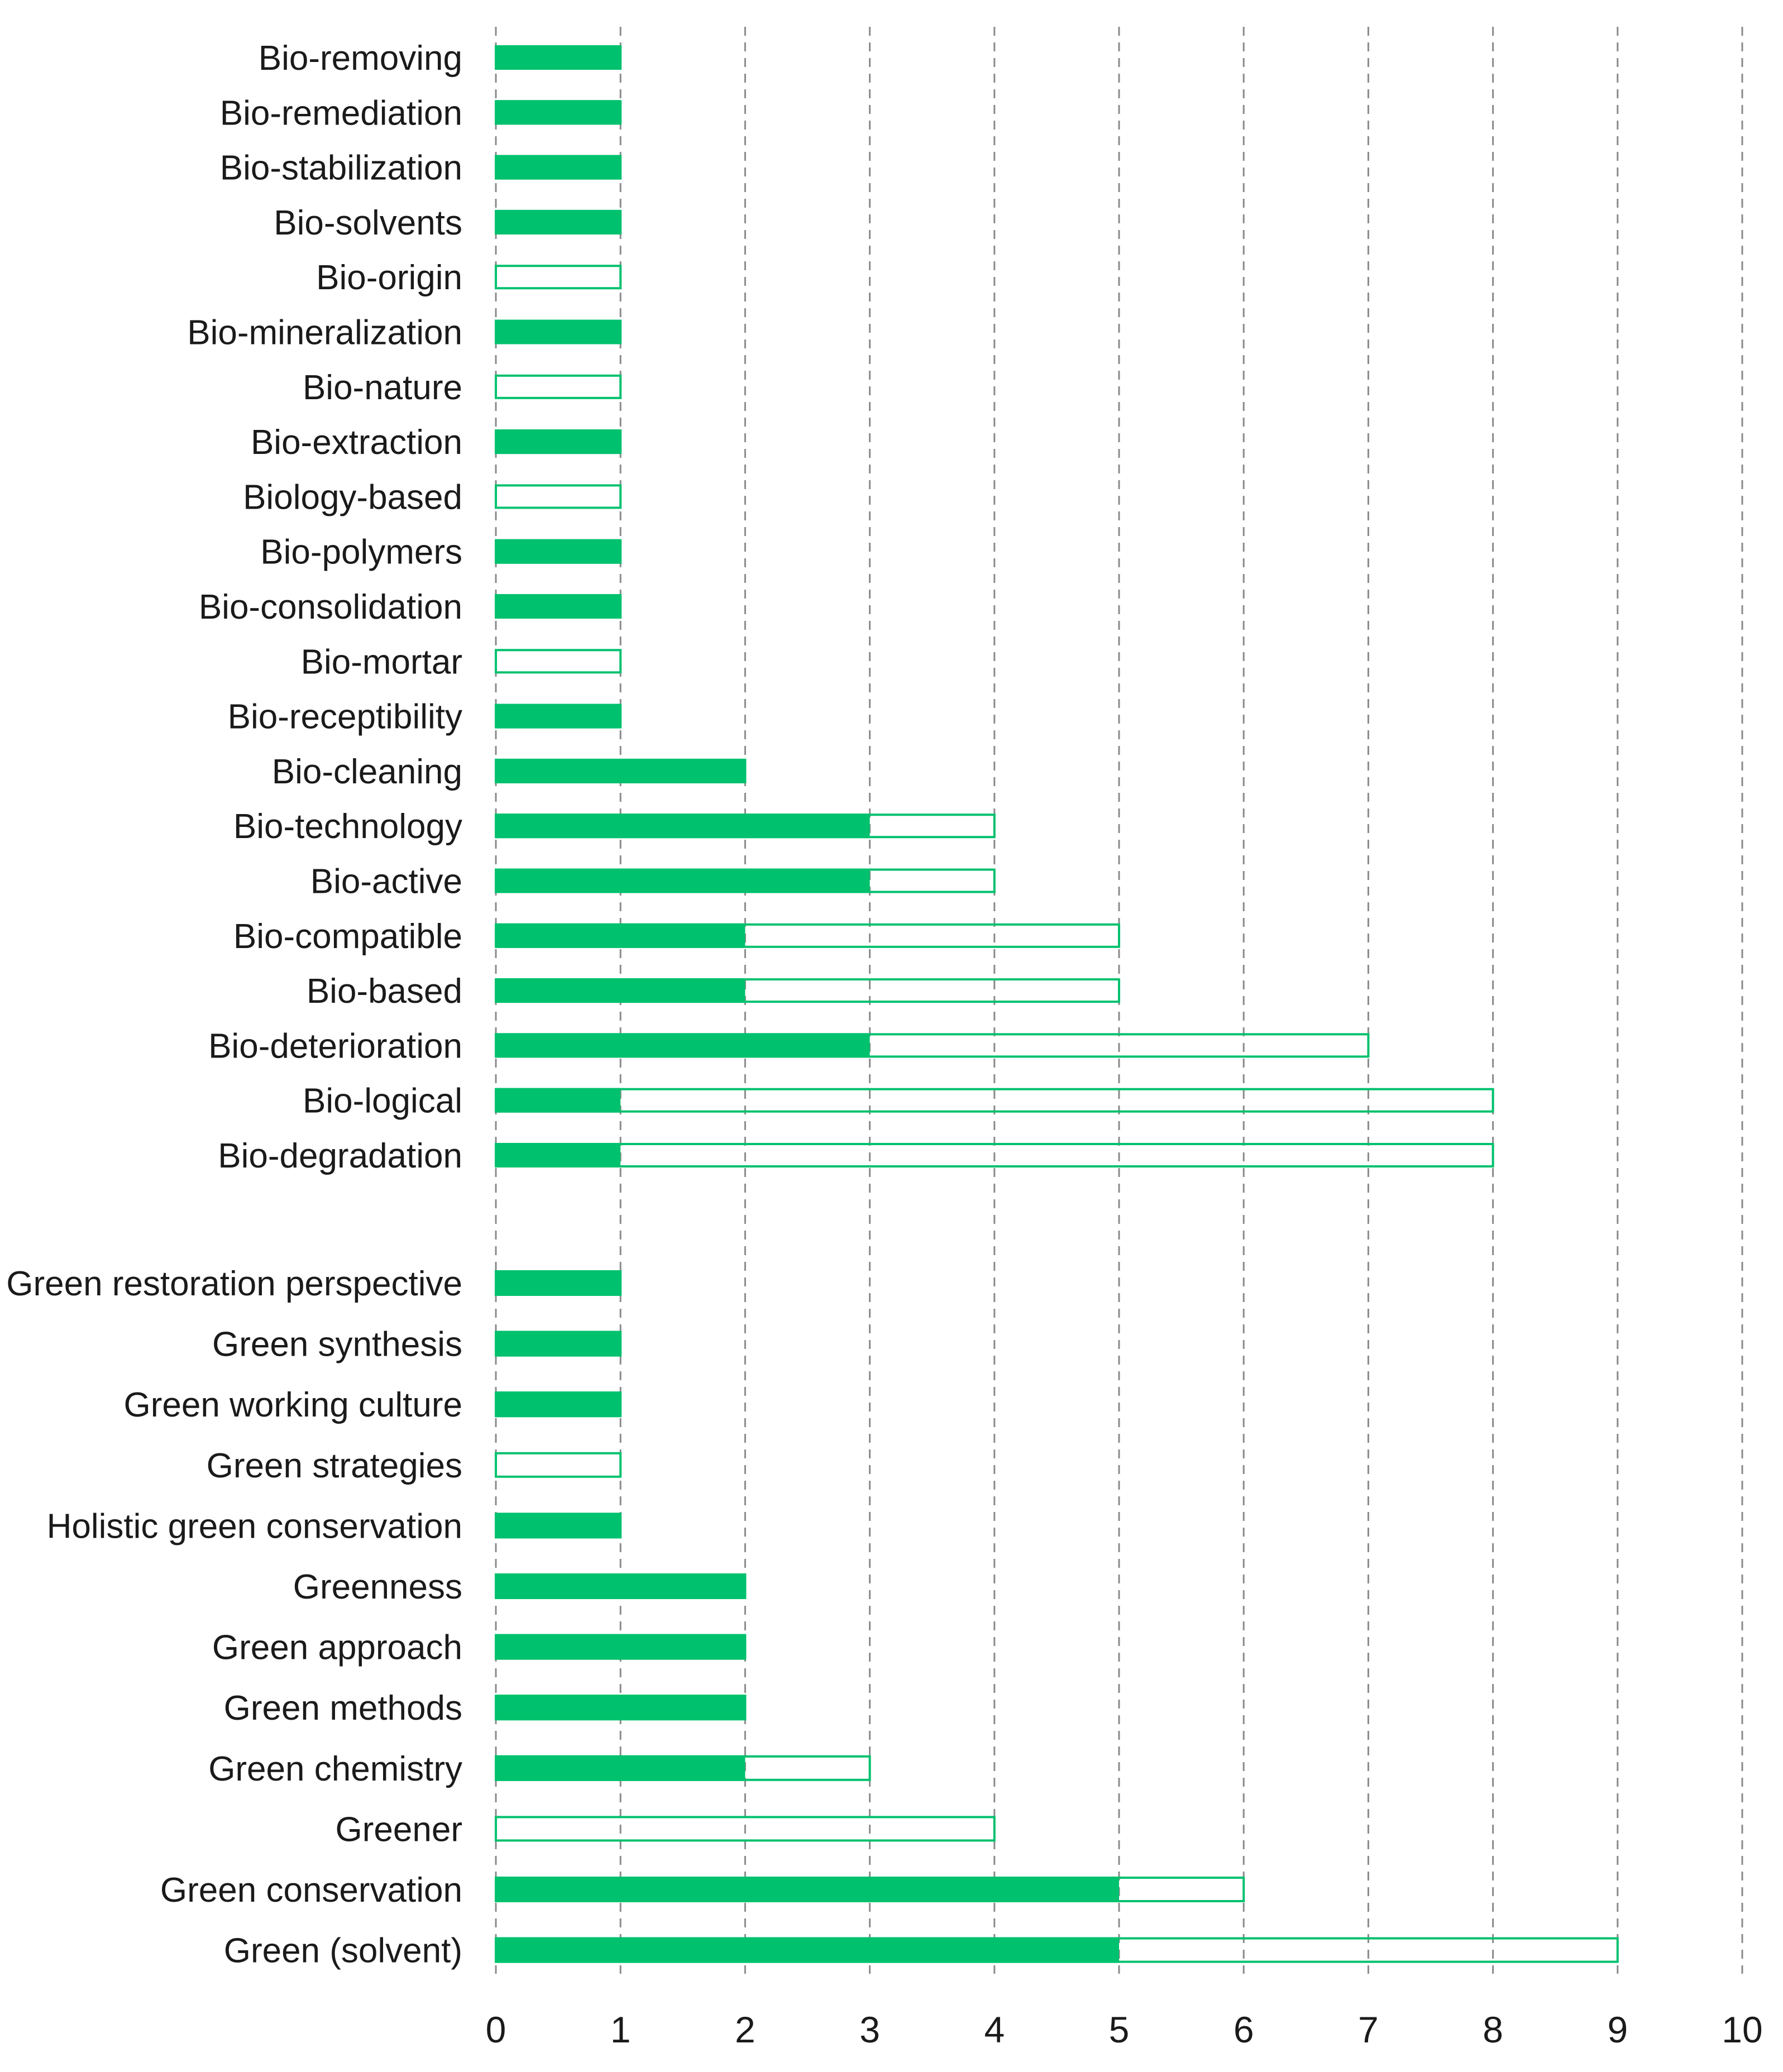 This screenshot has height=2072, width=1783. Describe the element at coordinates (377, 1587) in the screenshot. I see `category-label: Greenness` at that location.